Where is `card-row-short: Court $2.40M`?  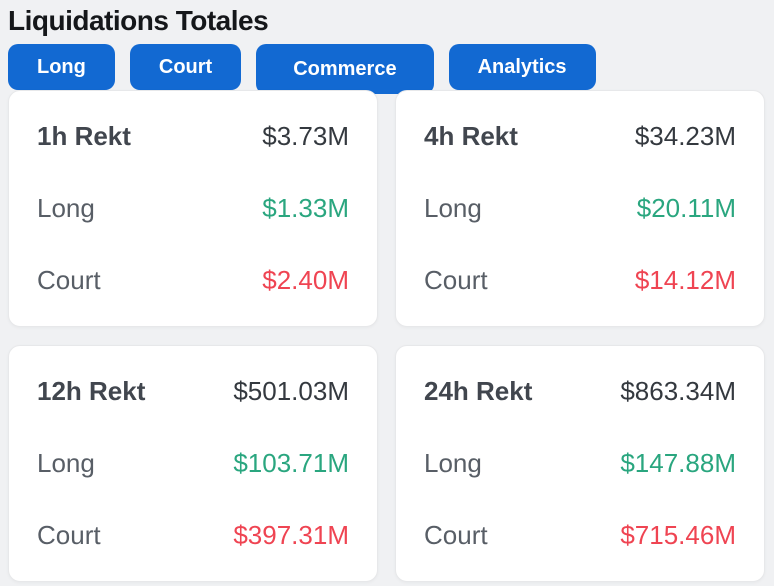 card-row-short: Court $2.40M is located at coordinates (193, 280).